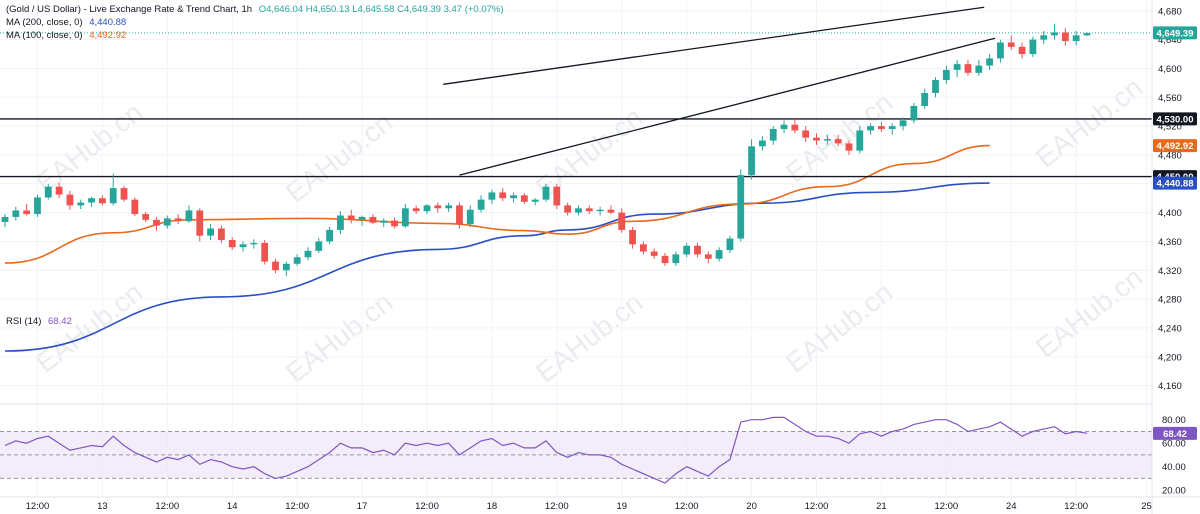 This screenshot has height=514, width=1200. What do you see at coordinates (1170, 155) in the screenshot?
I see `price-tick-label: 4,480` at bounding box center [1170, 155].